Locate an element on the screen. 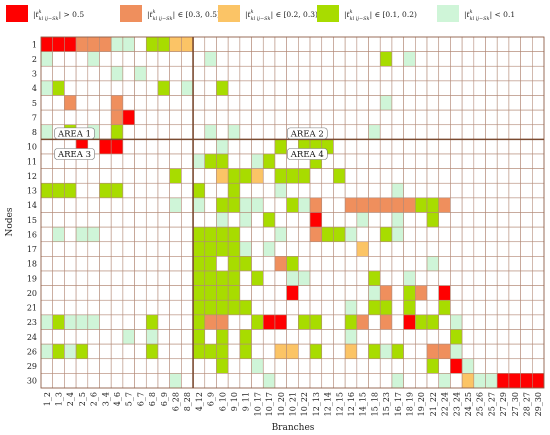 This screenshot has height=435, width=550. column-tick-label: 14_15 is located at coordinates (363, 404).